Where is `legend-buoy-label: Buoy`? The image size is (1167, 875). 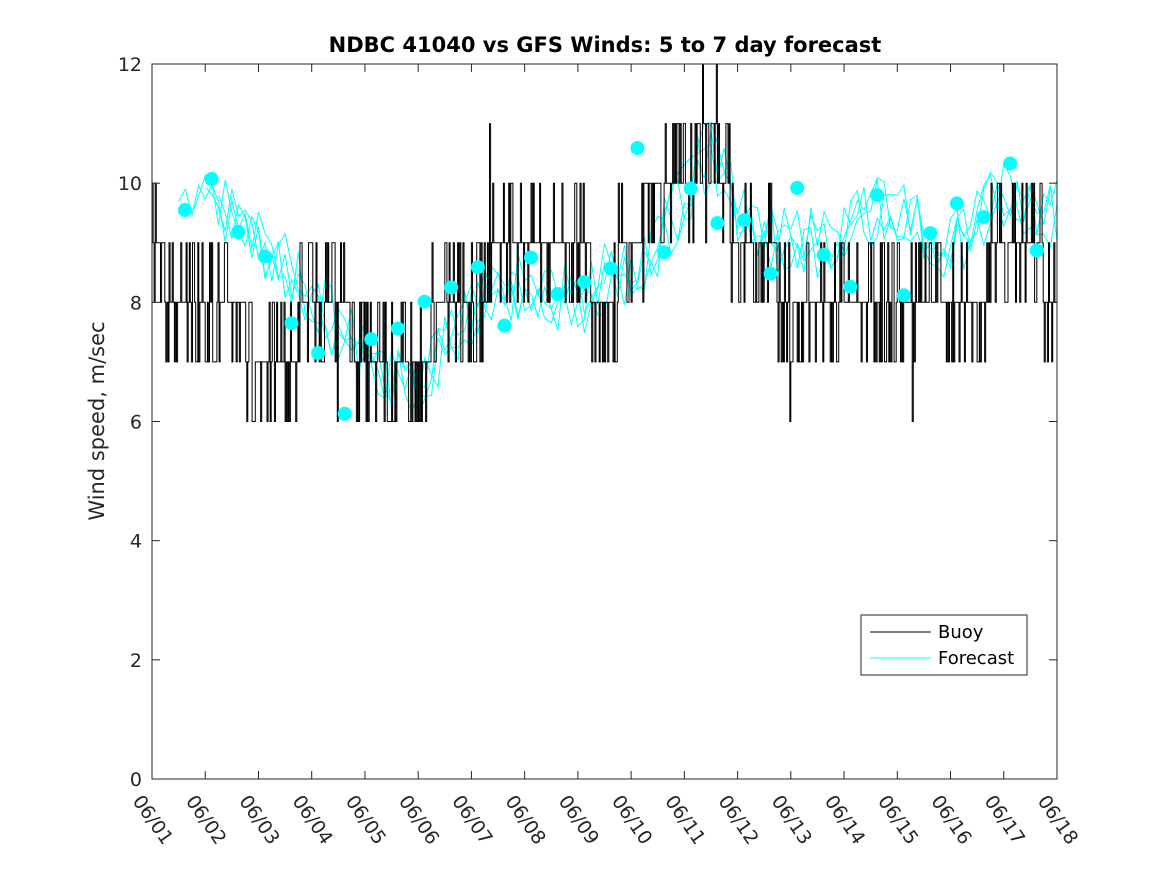
legend-buoy-label: Buoy is located at coordinates (961, 632).